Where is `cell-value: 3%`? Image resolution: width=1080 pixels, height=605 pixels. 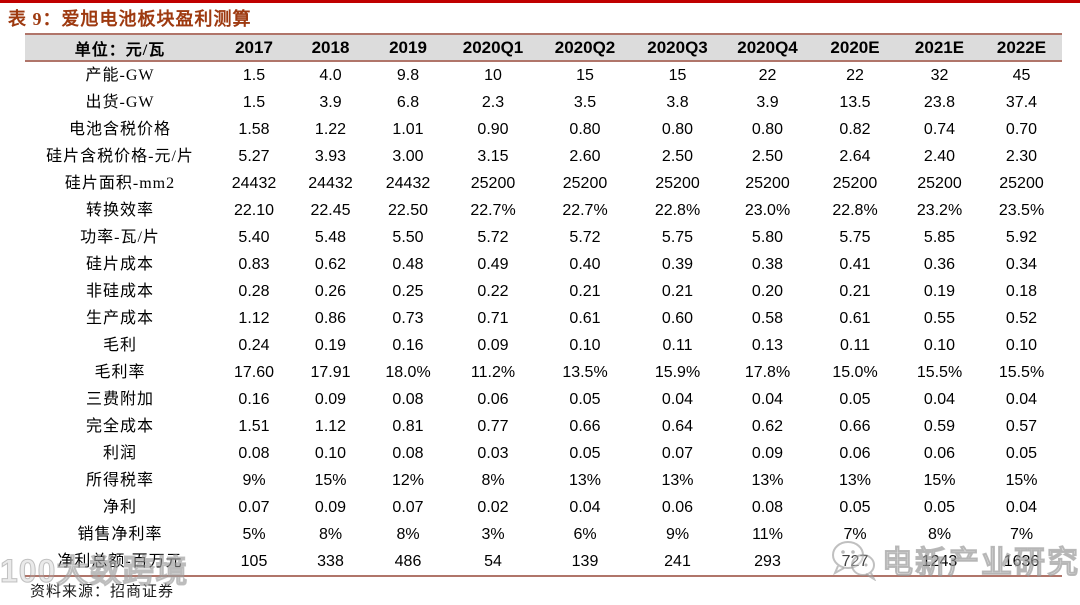
cell-value: 3% is located at coordinates (493, 534).